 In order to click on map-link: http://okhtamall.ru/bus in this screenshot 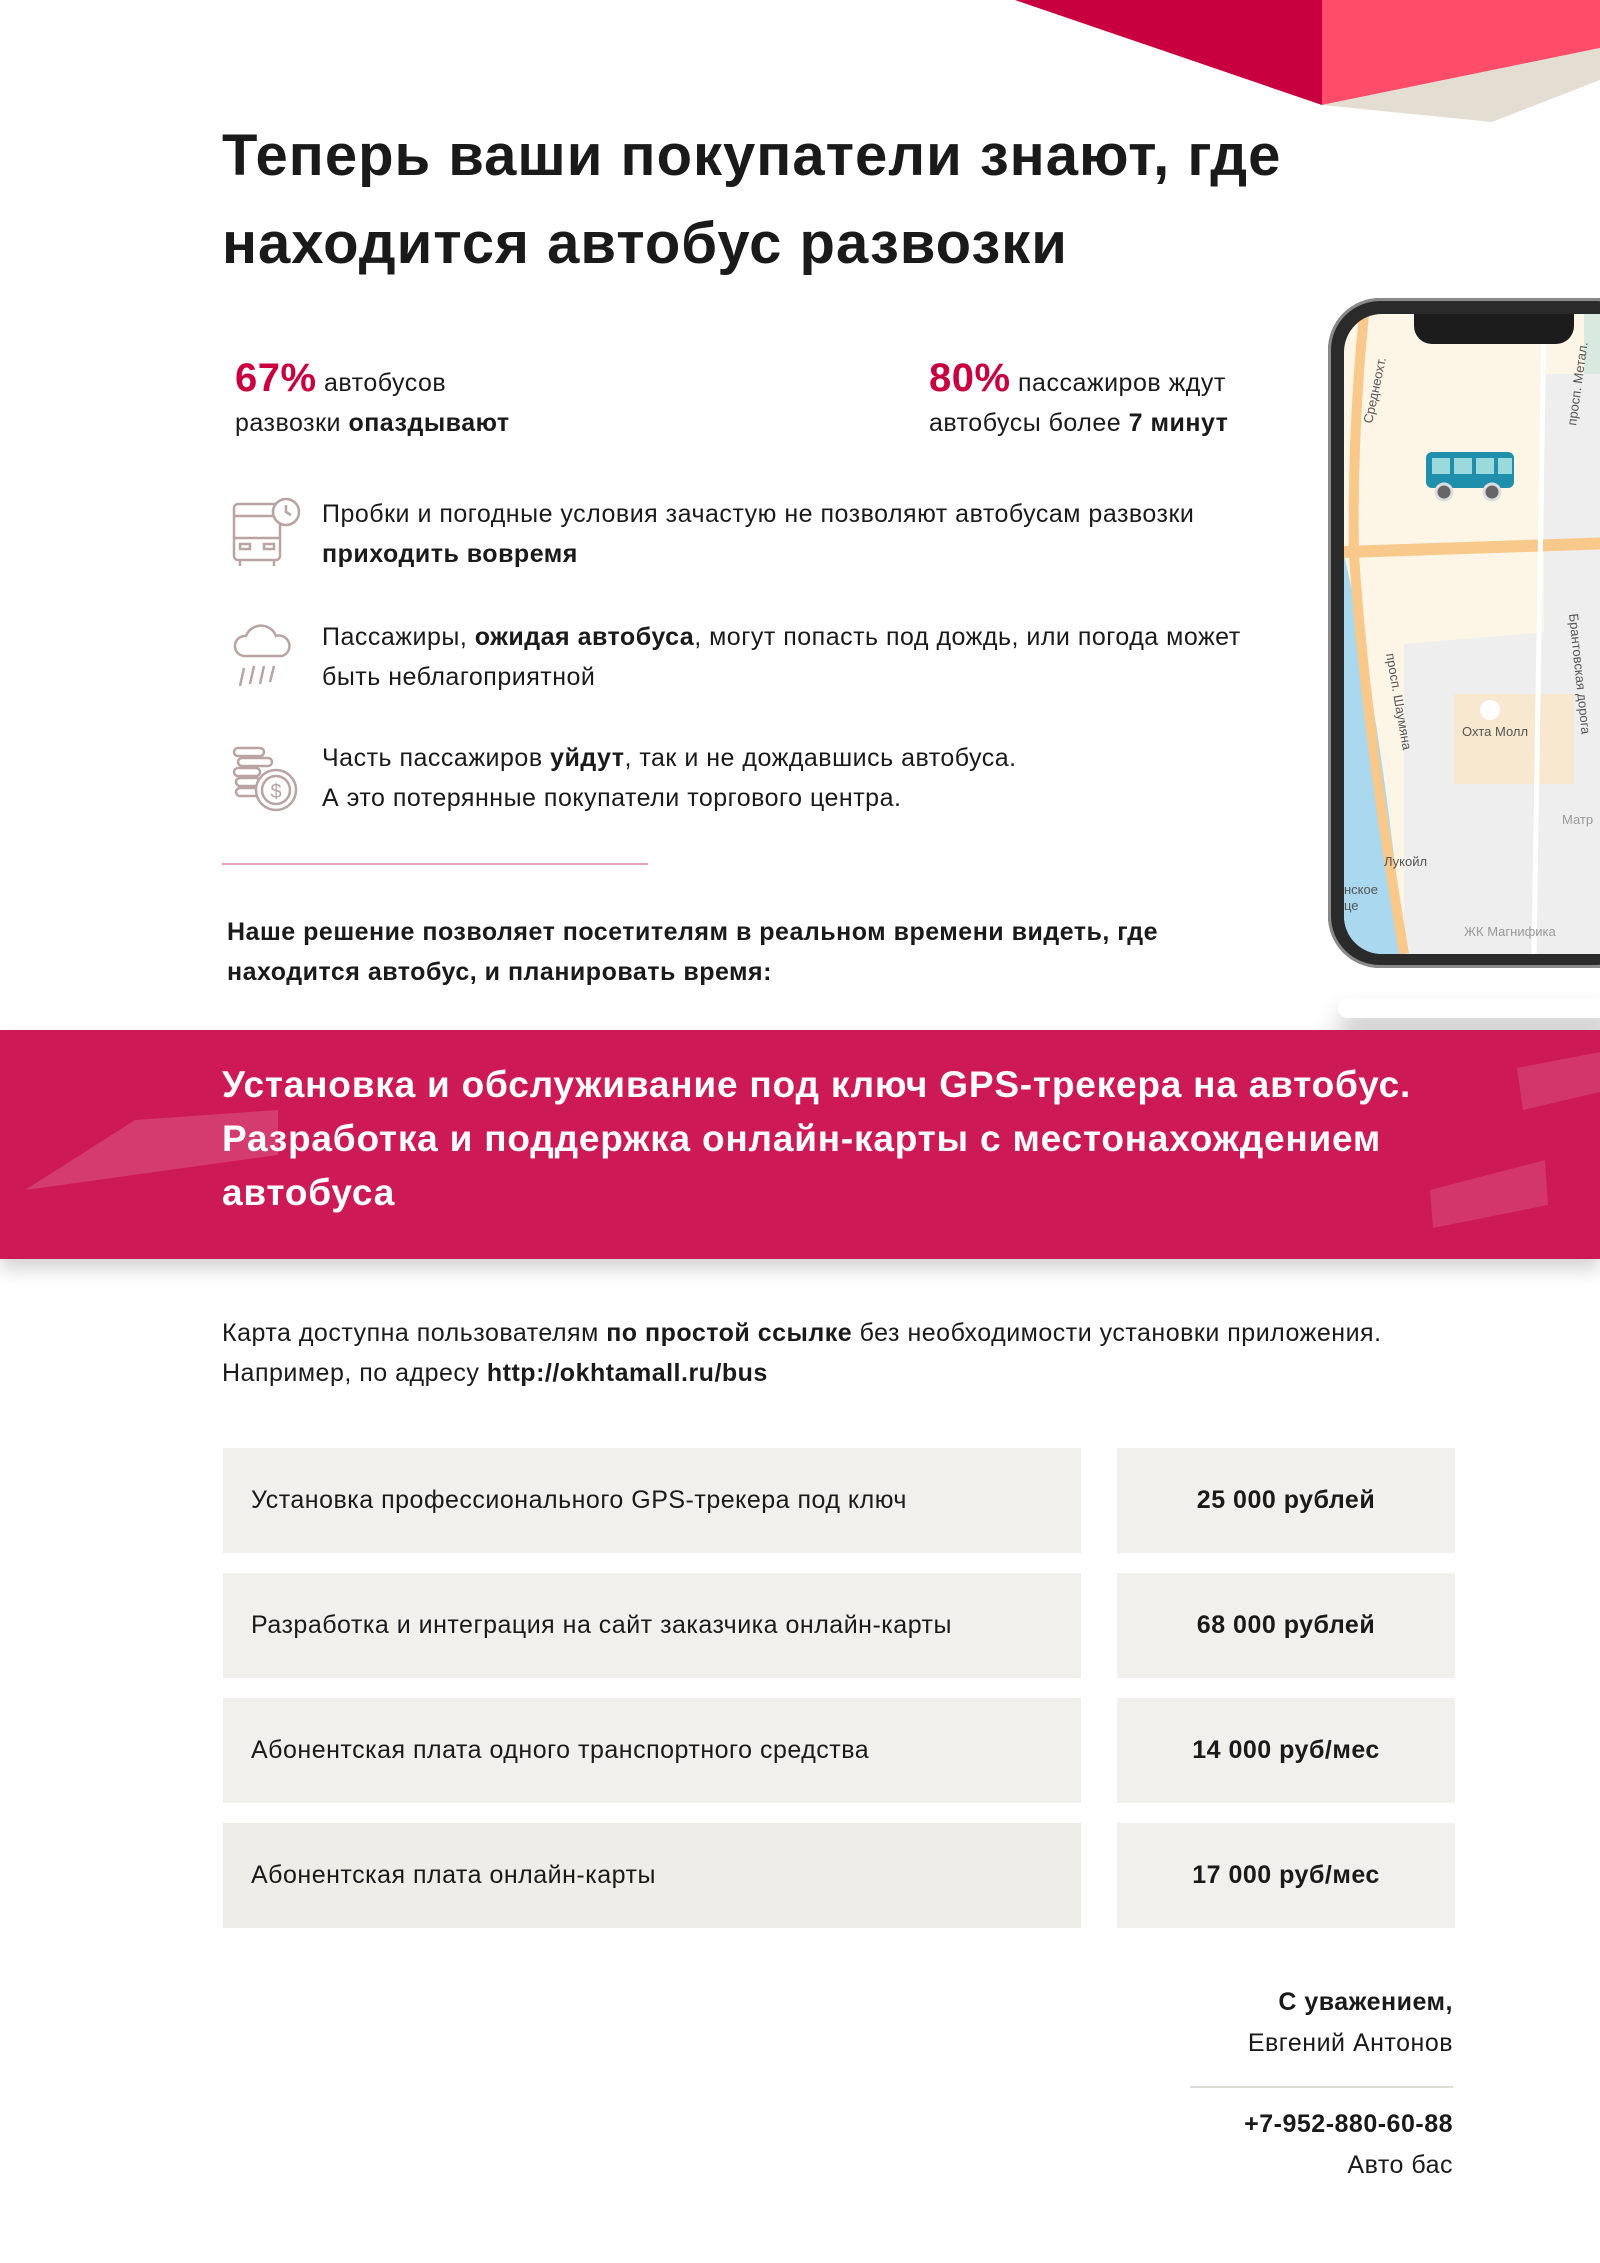, I will do `click(627, 1373)`.